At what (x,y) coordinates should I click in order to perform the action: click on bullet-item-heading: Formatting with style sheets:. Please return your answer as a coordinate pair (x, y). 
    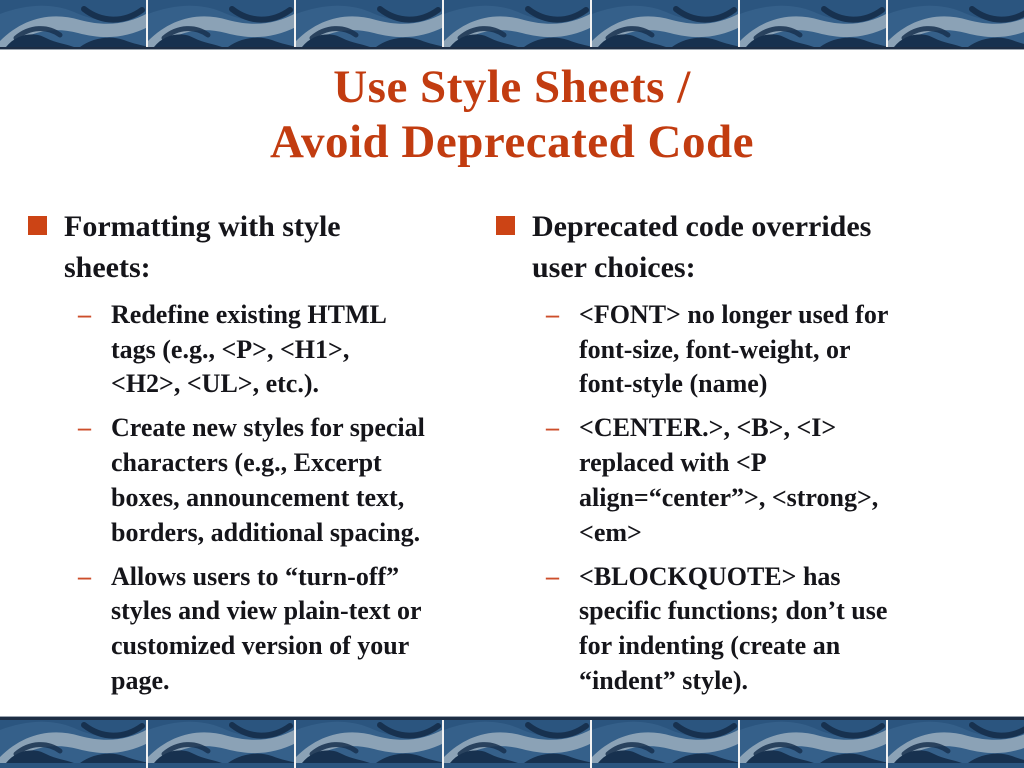
    Looking at the image, I should click on (256, 247).